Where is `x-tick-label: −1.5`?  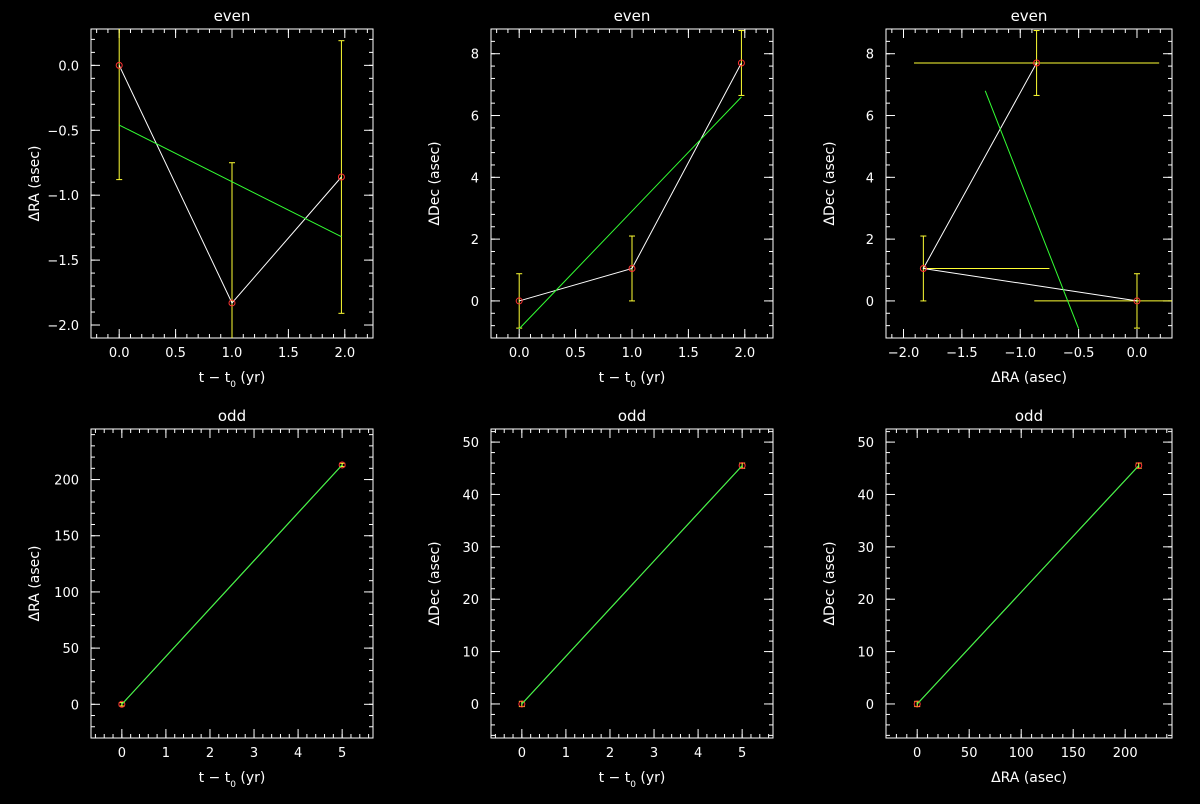
x-tick-label: −1.5 is located at coordinates (962, 353).